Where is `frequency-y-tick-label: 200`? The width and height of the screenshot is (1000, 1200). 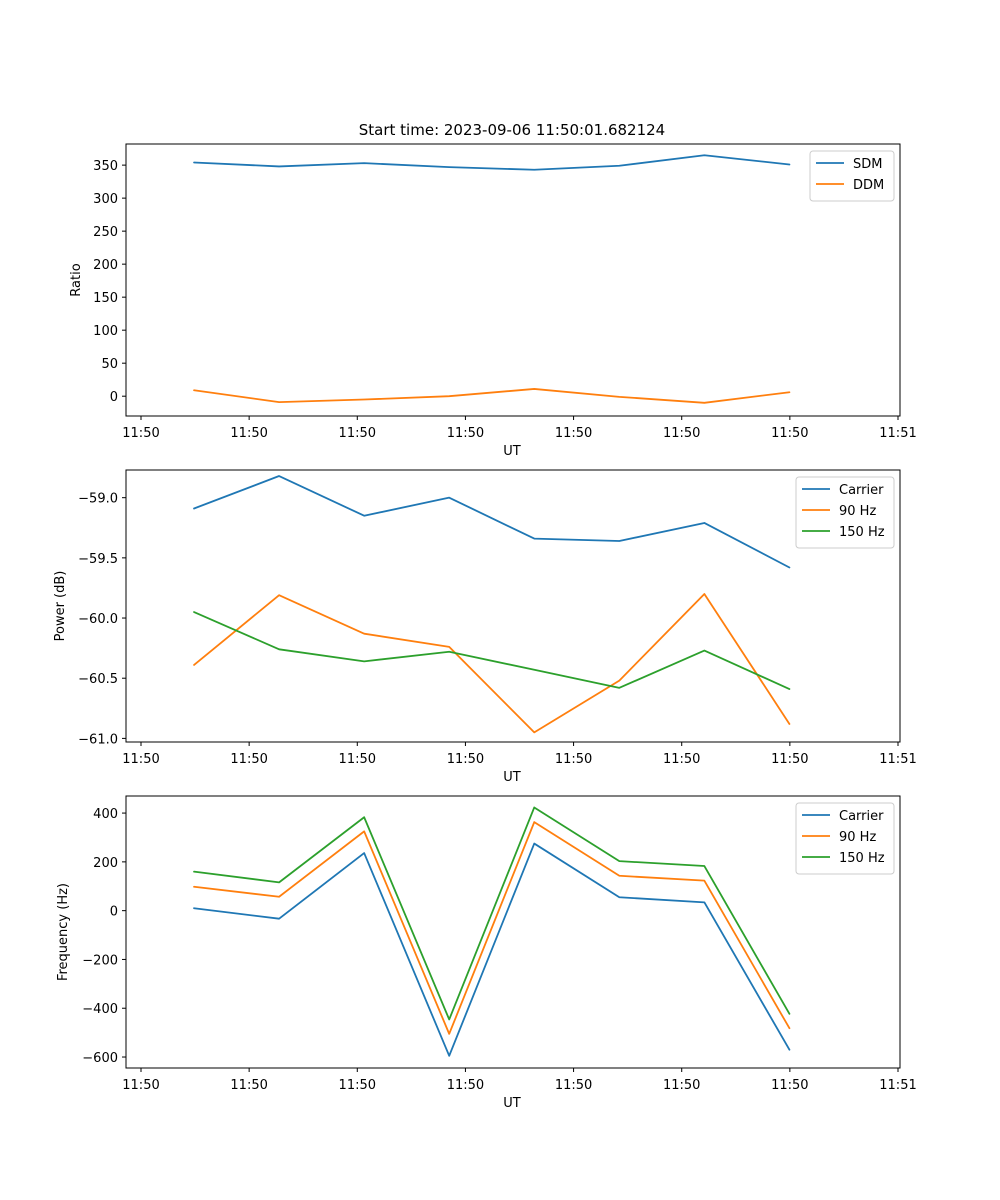 frequency-y-tick-label: 200 is located at coordinates (105, 863).